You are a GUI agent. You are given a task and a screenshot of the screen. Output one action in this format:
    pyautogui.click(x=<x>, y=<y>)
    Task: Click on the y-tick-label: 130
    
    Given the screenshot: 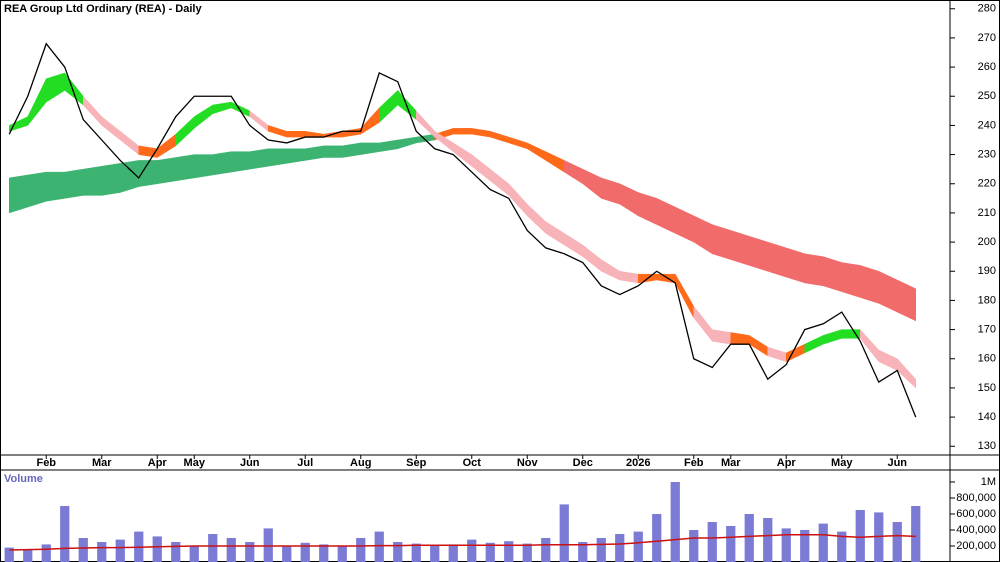 What is the action you would take?
    pyautogui.click(x=987, y=446)
    